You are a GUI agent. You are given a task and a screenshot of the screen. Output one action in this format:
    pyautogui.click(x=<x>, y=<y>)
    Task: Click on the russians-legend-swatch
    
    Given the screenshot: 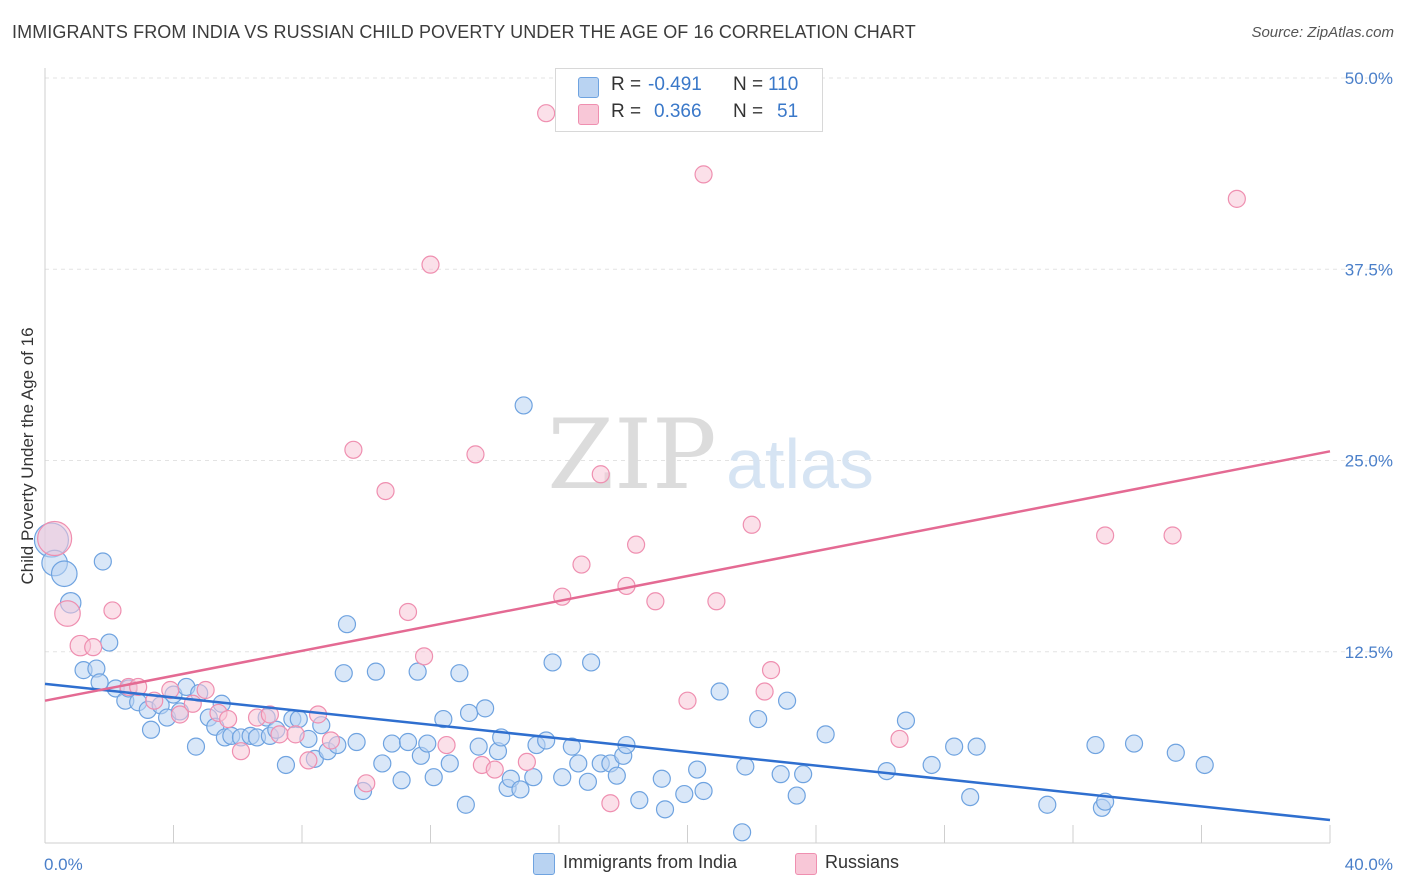 What is the action you would take?
    pyautogui.click(x=806, y=864)
    